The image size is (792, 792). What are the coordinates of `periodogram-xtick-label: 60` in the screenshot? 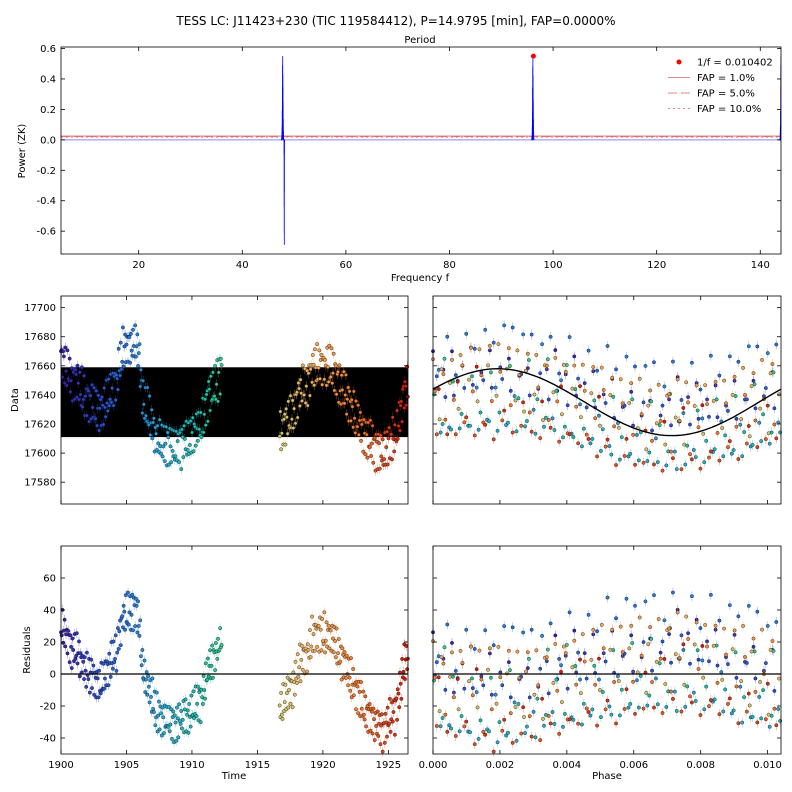 It's located at (346, 265).